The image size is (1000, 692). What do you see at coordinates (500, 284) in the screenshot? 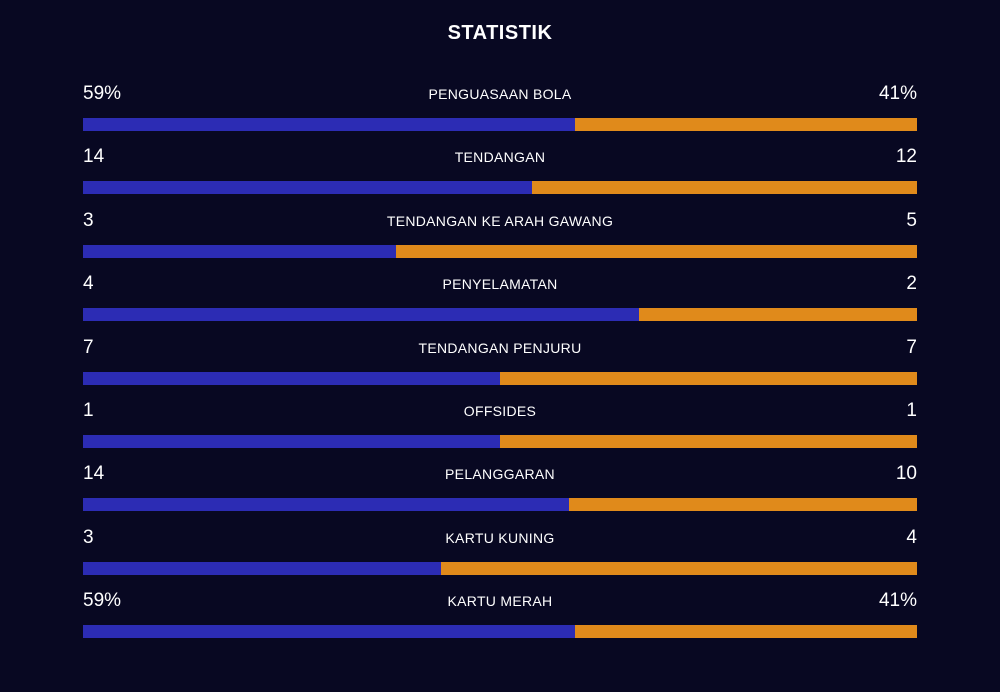
I see `stat-label: PENYELAMATAN` at bounding box center [500, 284].